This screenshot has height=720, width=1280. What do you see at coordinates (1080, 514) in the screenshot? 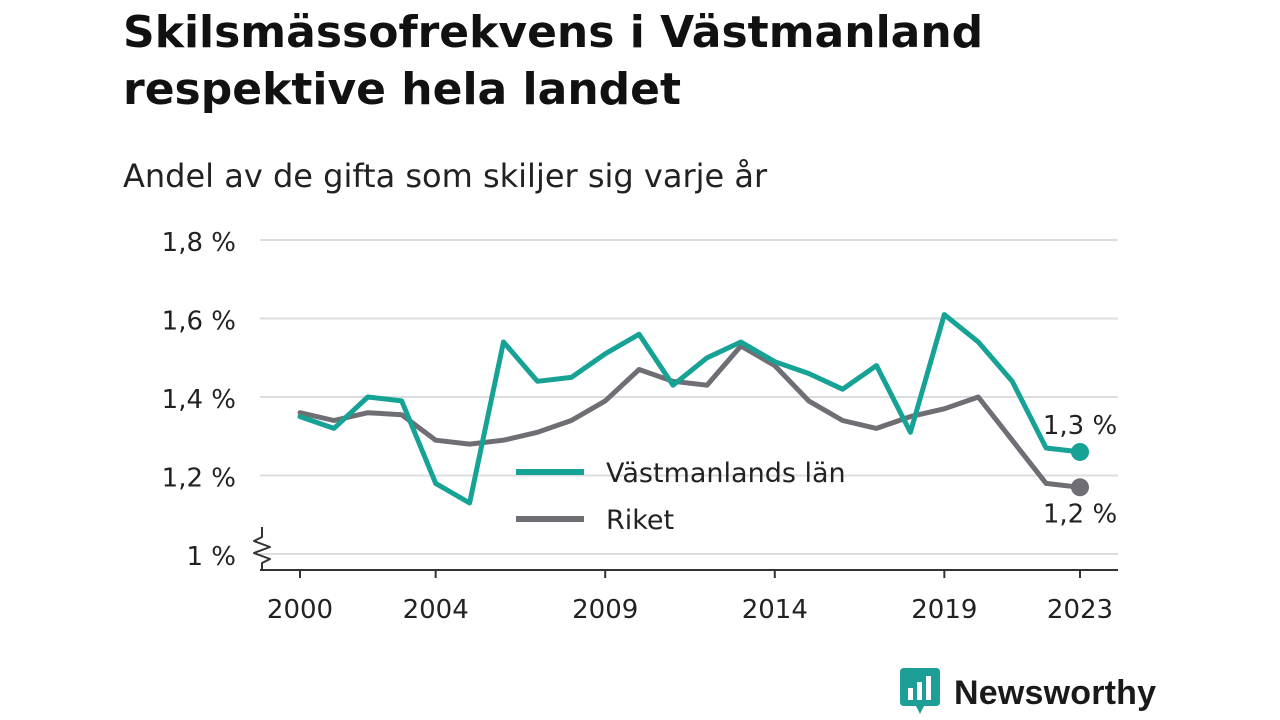
I see `end-label: 1,2 %` at bounding box center [1080, 514].